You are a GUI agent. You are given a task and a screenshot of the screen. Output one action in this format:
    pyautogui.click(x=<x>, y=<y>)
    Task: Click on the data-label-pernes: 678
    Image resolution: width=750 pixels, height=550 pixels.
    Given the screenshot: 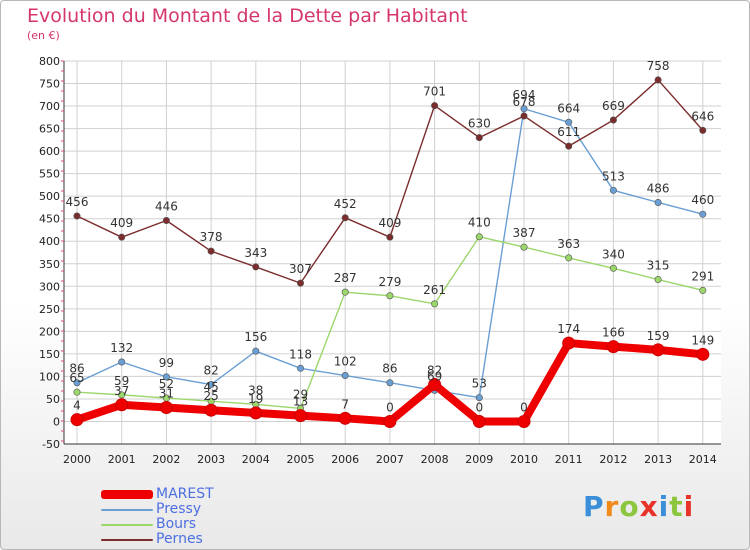 What is the action you would take?
    pyautogui.click(x=524, y=102)
    